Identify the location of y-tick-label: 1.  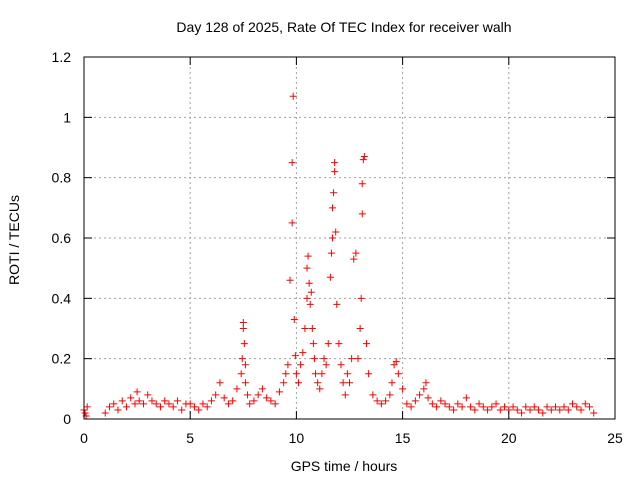
(67, 117).